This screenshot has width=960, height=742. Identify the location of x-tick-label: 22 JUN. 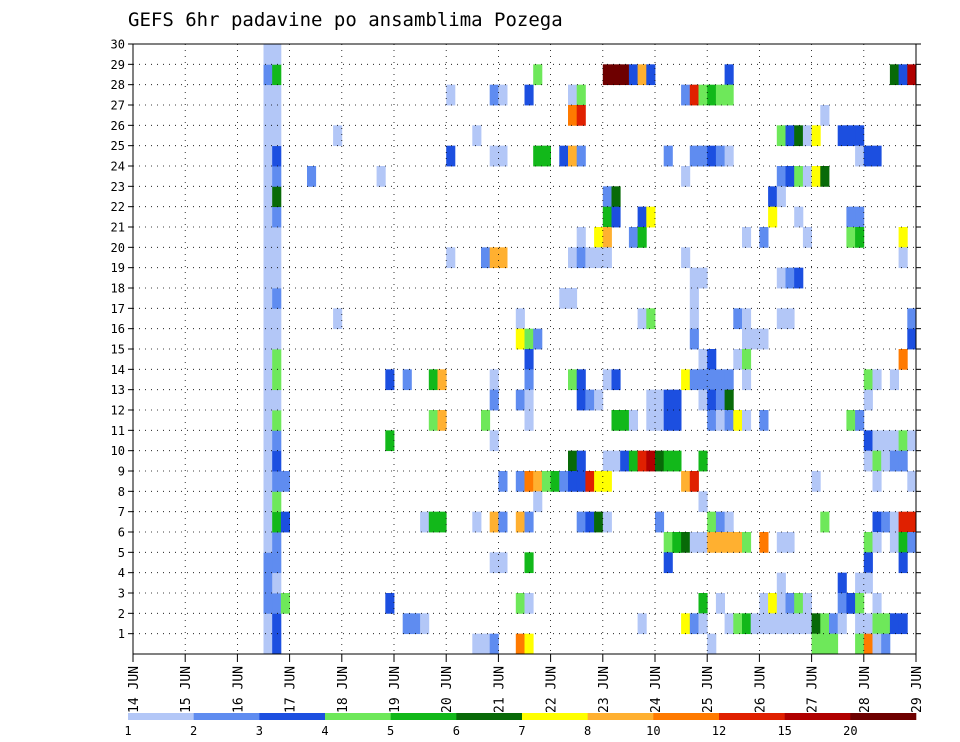
(552, 689).